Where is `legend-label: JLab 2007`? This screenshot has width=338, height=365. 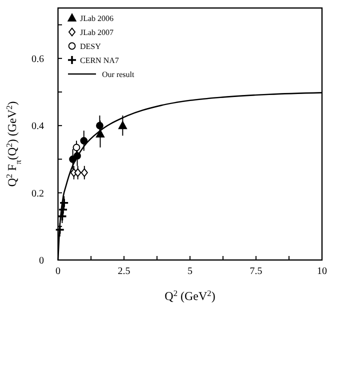
legend-label: JLab 2007 is located at coordinates (97, 32).